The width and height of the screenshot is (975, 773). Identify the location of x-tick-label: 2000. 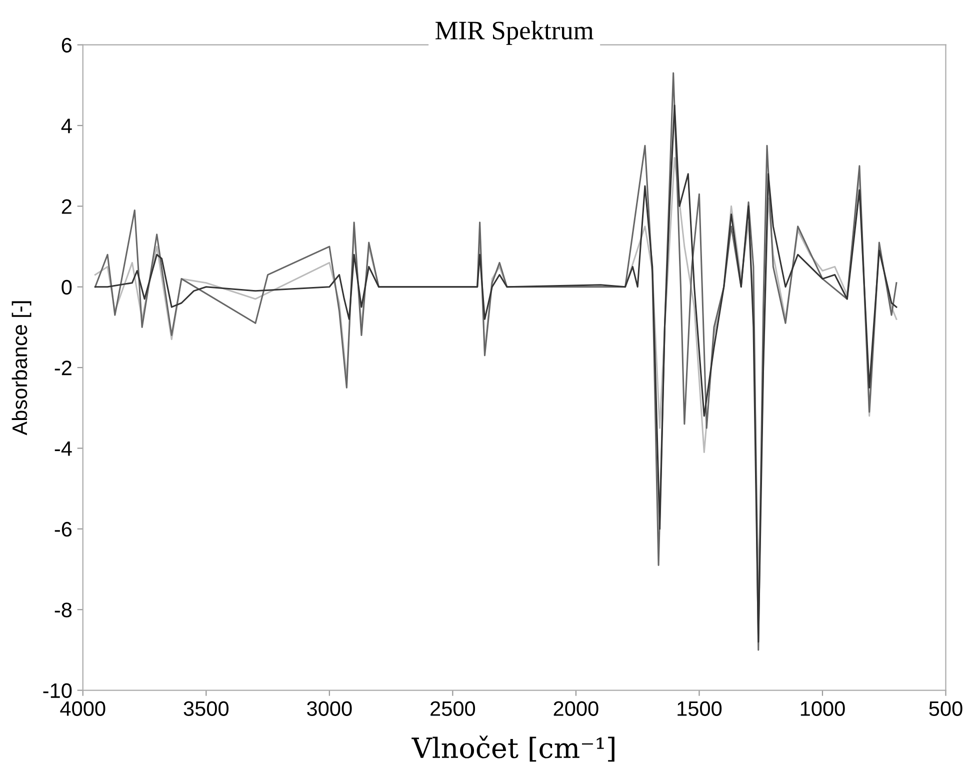
(576, 708).